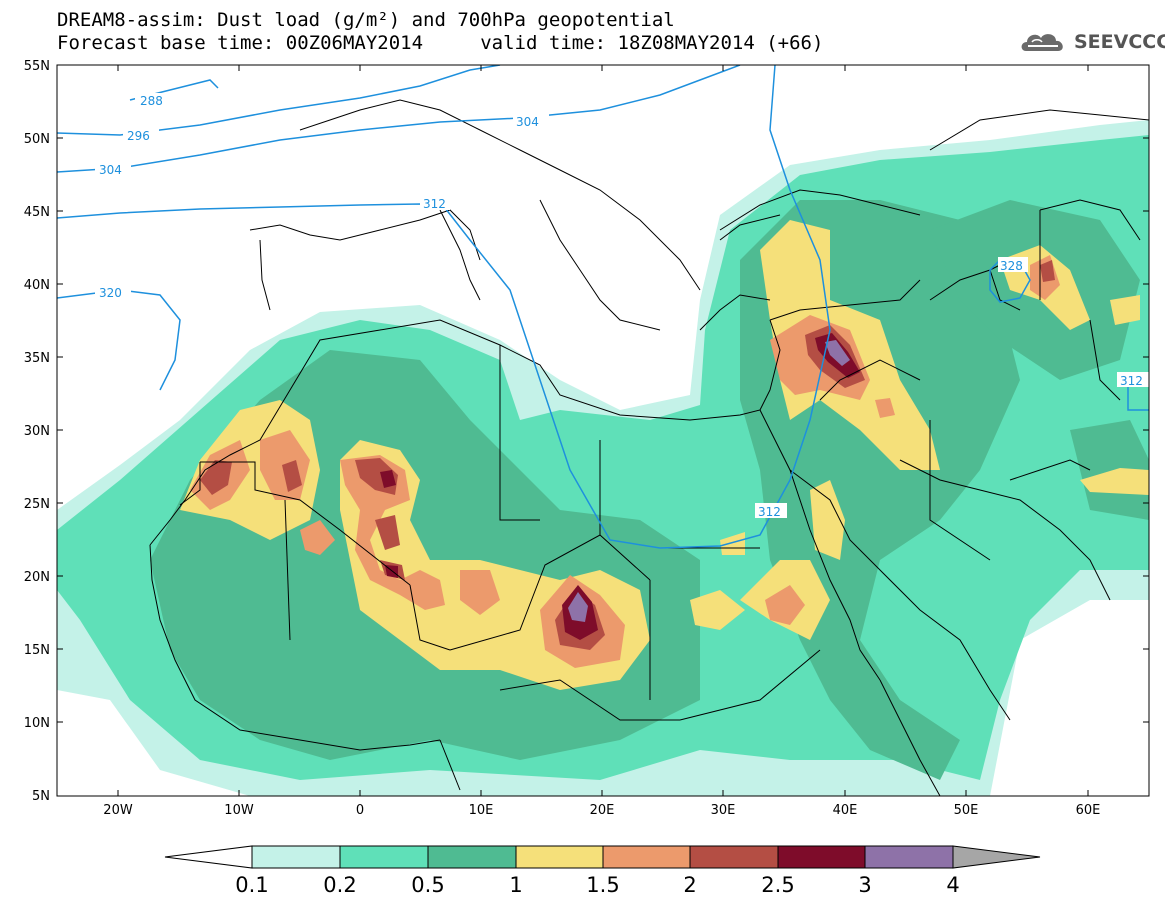 The width and height of the screenshot is (1165, 907). Describe the element at coordinates (689, 885) in the screenshot. I see `colorbar-label: 2` at that location.